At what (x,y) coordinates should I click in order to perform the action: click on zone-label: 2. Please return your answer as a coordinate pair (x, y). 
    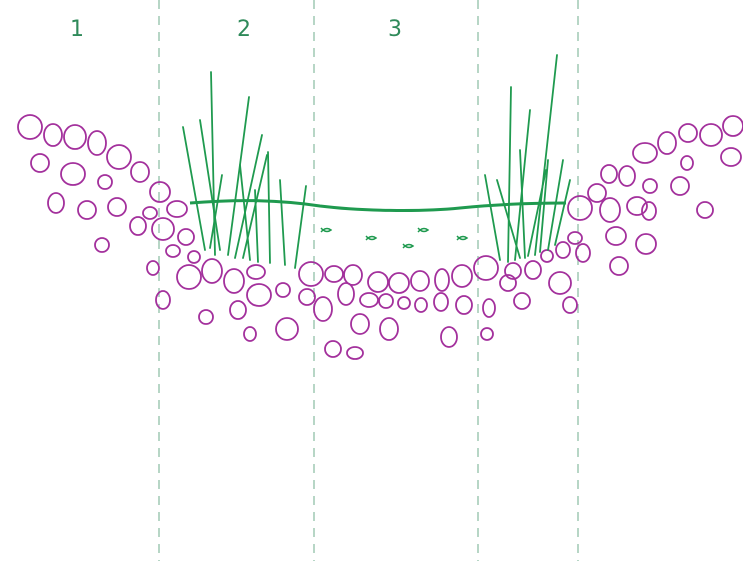
    Looking at the image, I should click on (244, 29).